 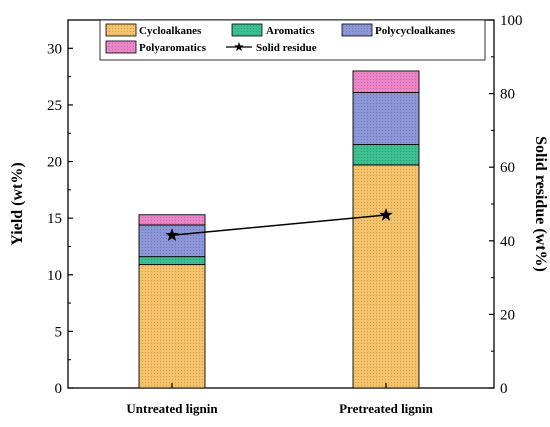 What do you see at coordinates (54, 49) in the screenshot?
I see `y-tick-label: 30` at bounding box center [54, 49].